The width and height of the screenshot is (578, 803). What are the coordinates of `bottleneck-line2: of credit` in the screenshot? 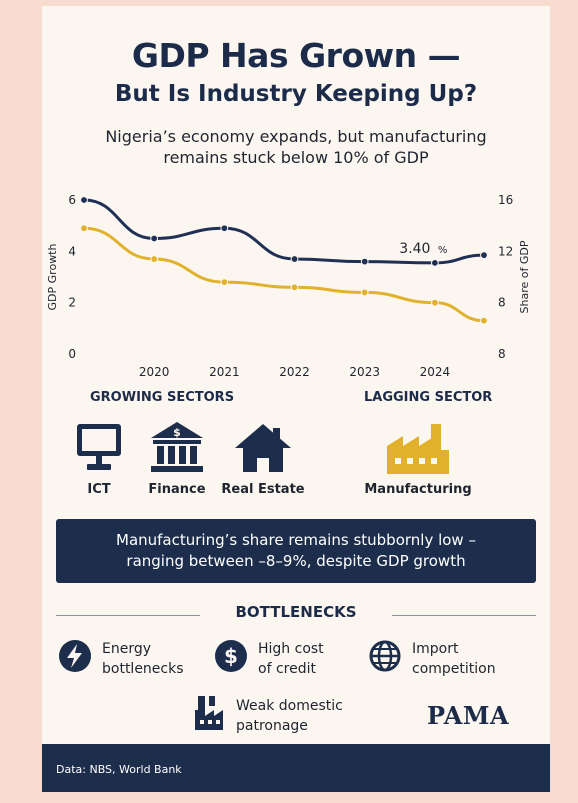 It's located at (287, 669).